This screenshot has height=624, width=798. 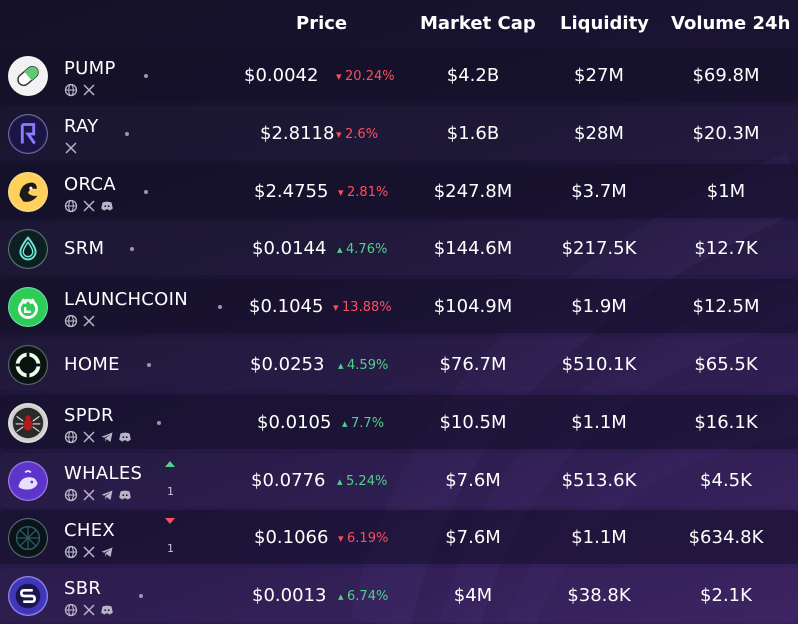 What do you see at coordinates (92, 364) in the screenshot?
I see `token-symbol: HOME` at bounding box center [92, 364].